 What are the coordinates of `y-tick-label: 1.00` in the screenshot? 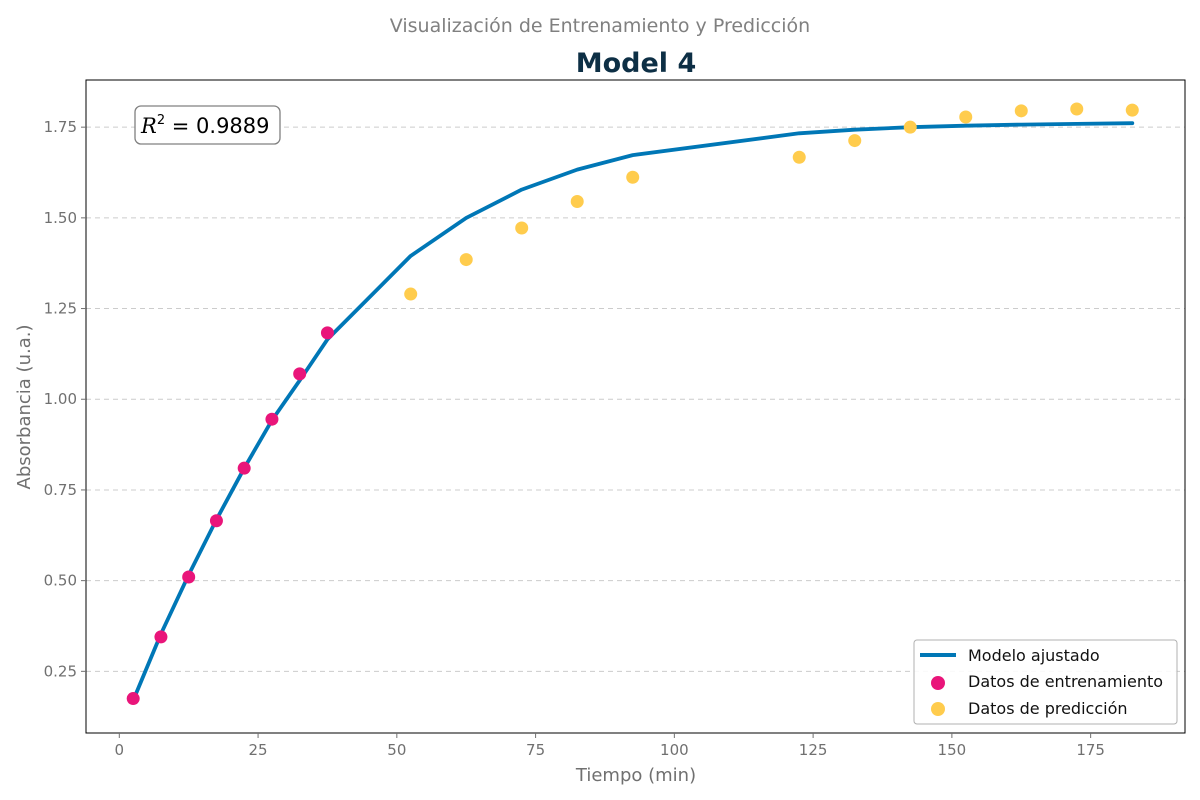 It's located at (60, 399).